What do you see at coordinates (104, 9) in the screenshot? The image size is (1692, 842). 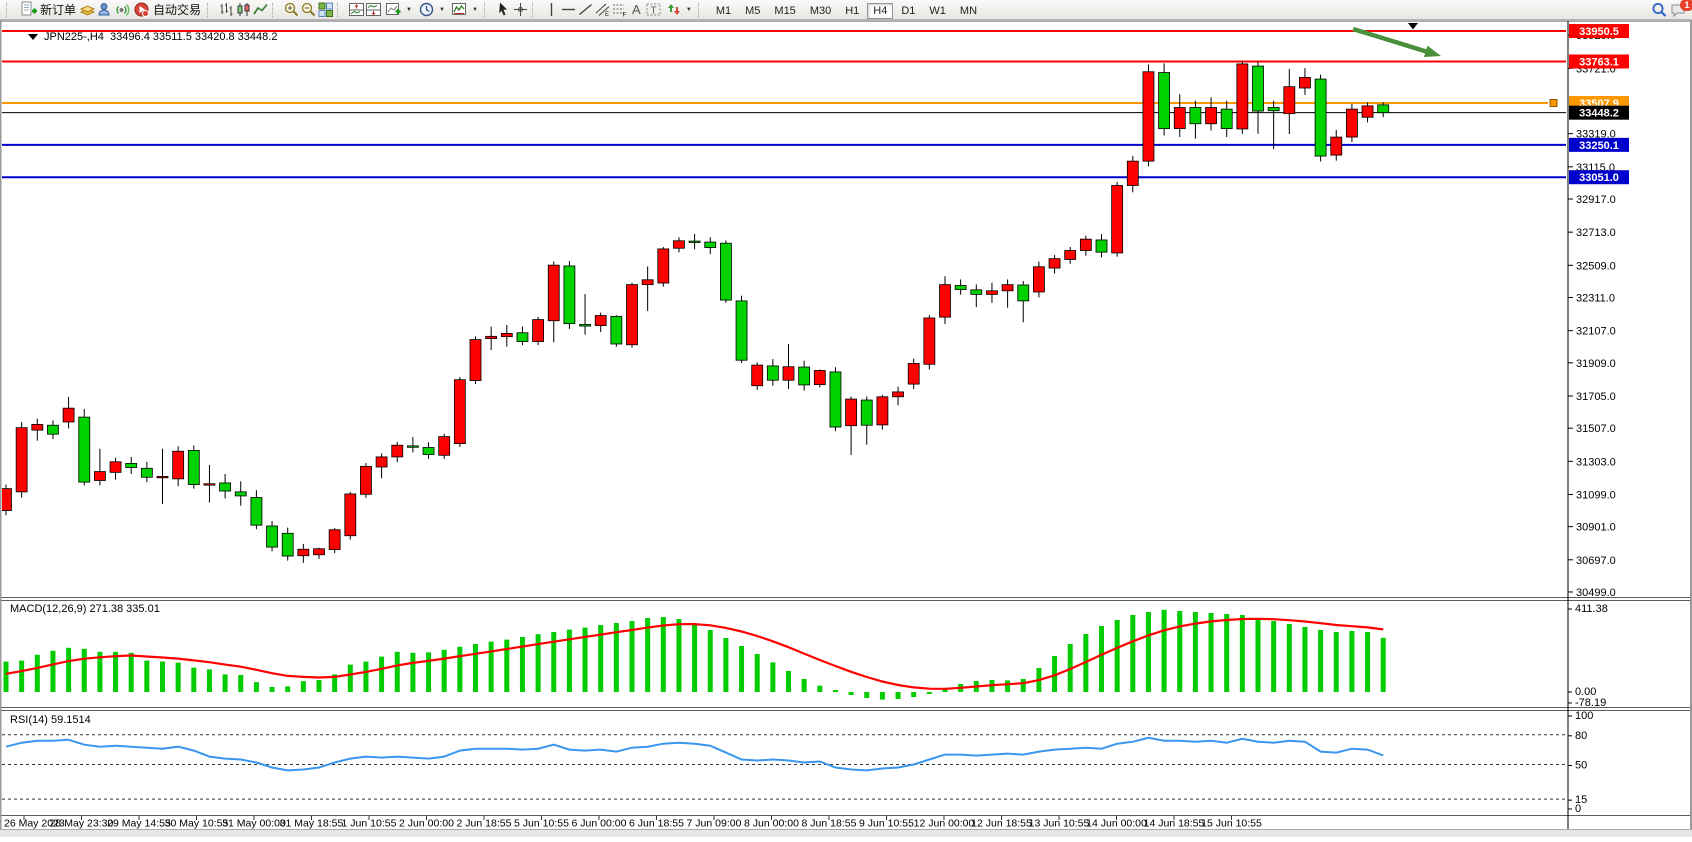 I see `data-window-icon` at bounding box center [104, 9].